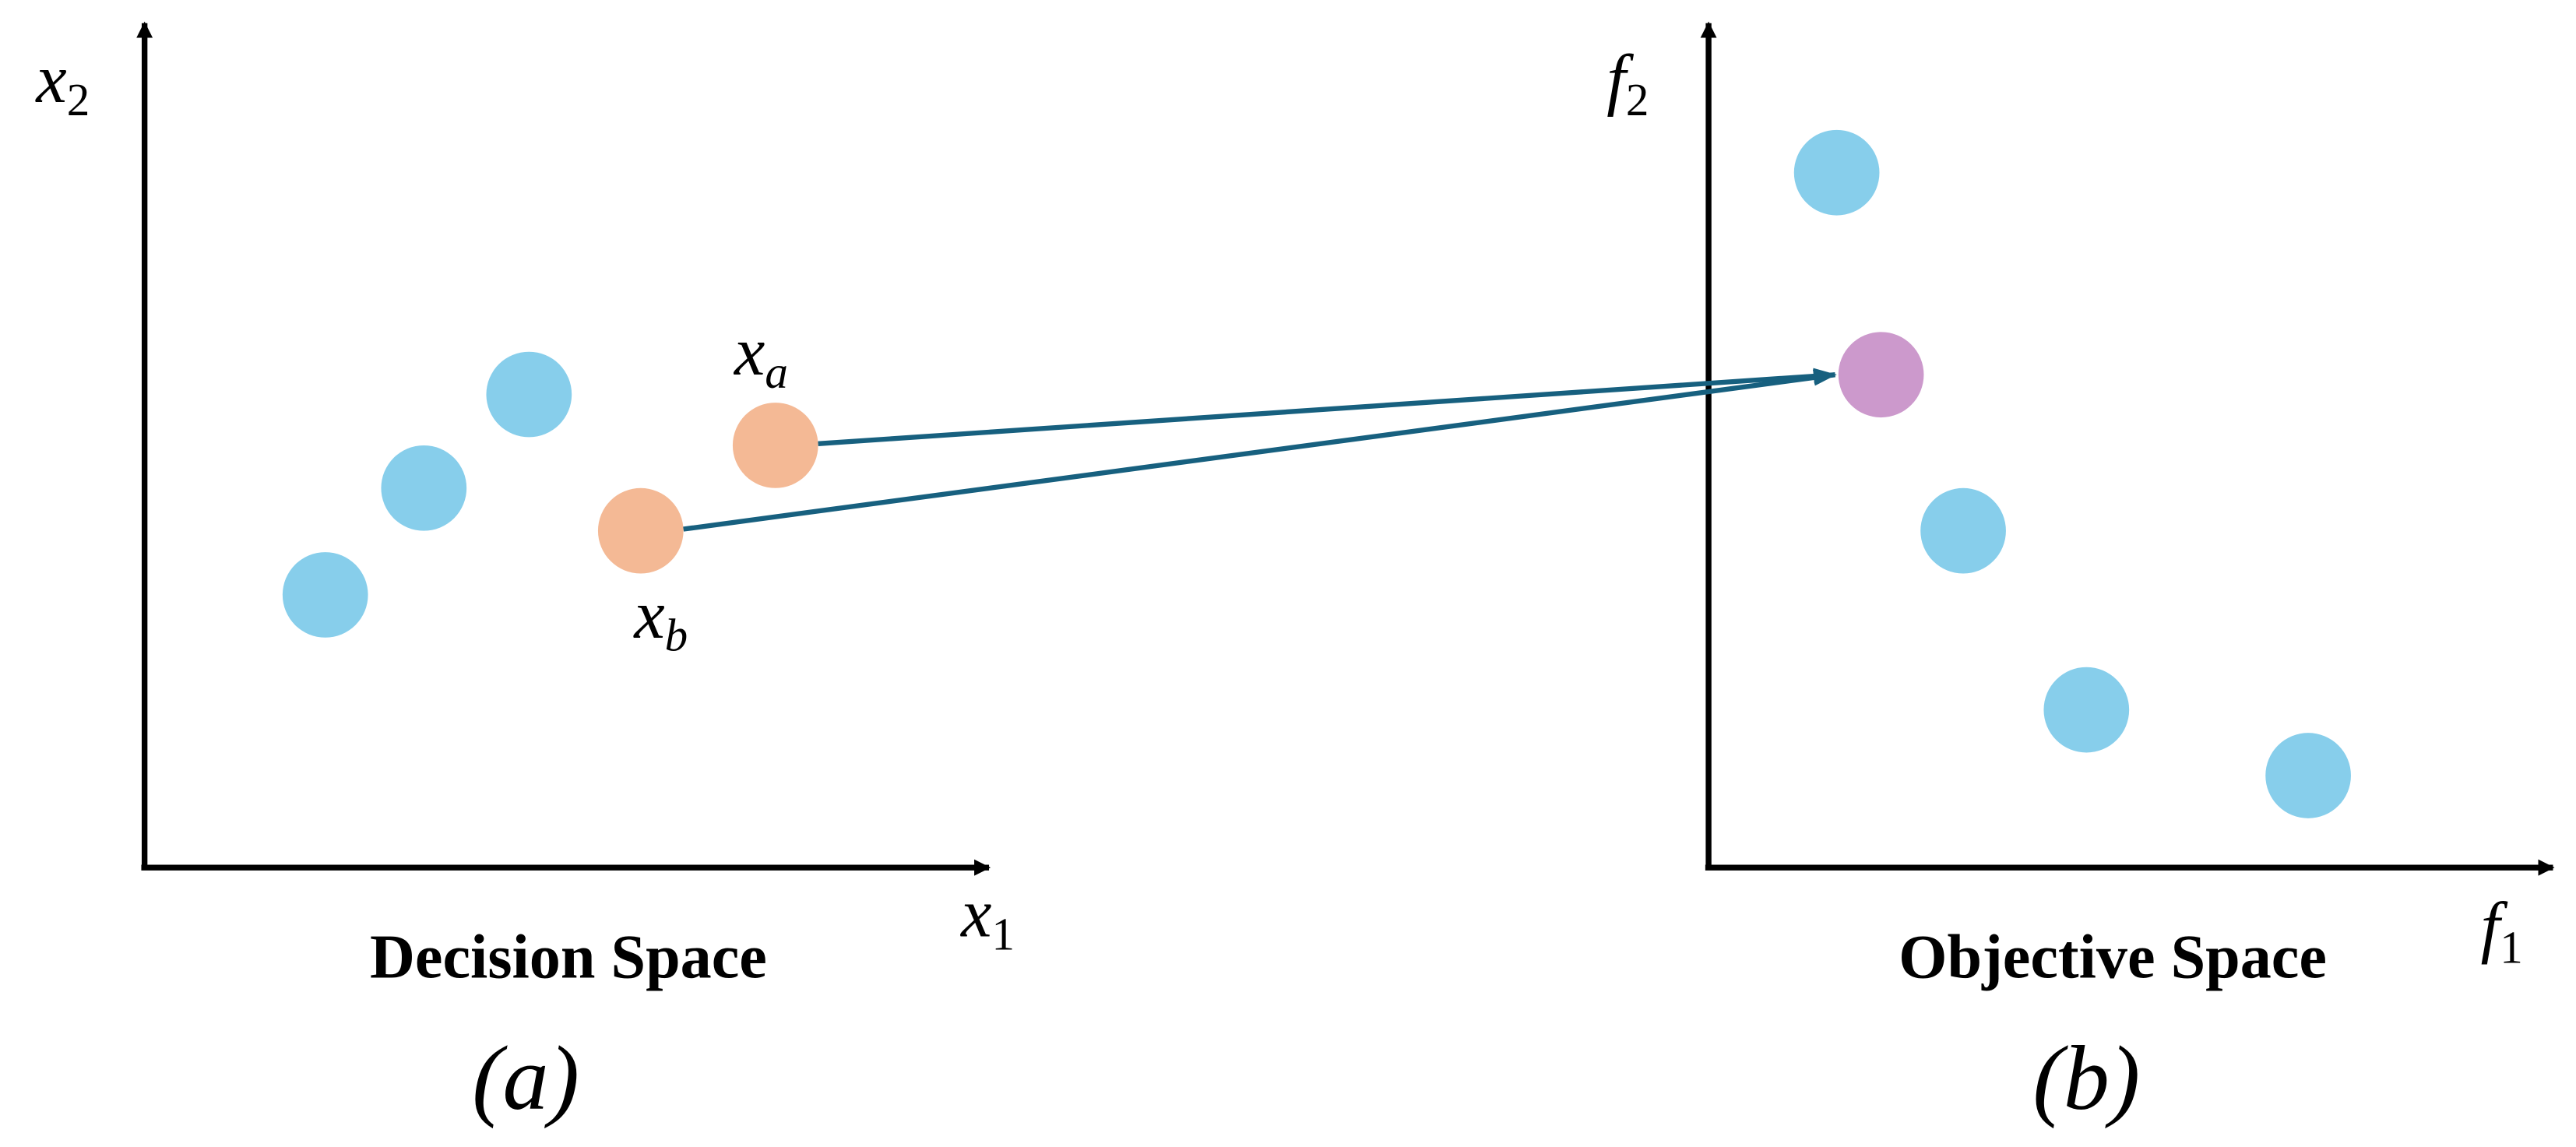 Image resolution: width=2576 pixels, height=1147 pixels. Describe the element at coordinates (568, 957) in the screenshot. I see `caption: Decision Space` at that location.